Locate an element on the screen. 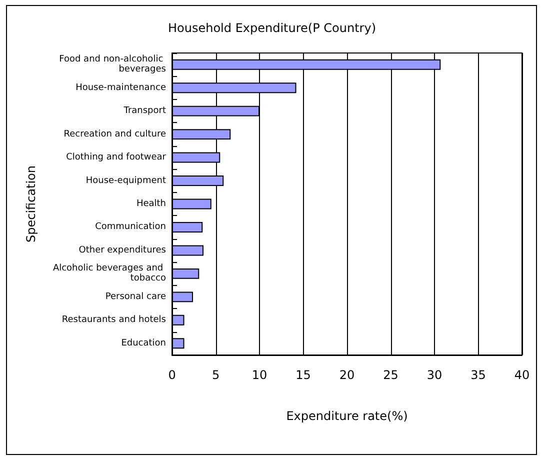 The image size is (544, 461). x-tick-label: 10 is located at coordinates (260, 375).